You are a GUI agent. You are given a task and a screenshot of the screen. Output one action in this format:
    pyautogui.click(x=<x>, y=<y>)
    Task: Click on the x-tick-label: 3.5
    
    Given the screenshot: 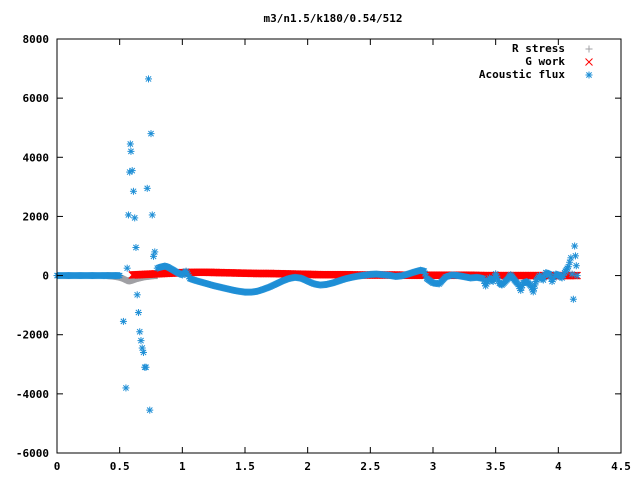 What is the action you would take?
    pyautogui.click(x=496, y=466)
    